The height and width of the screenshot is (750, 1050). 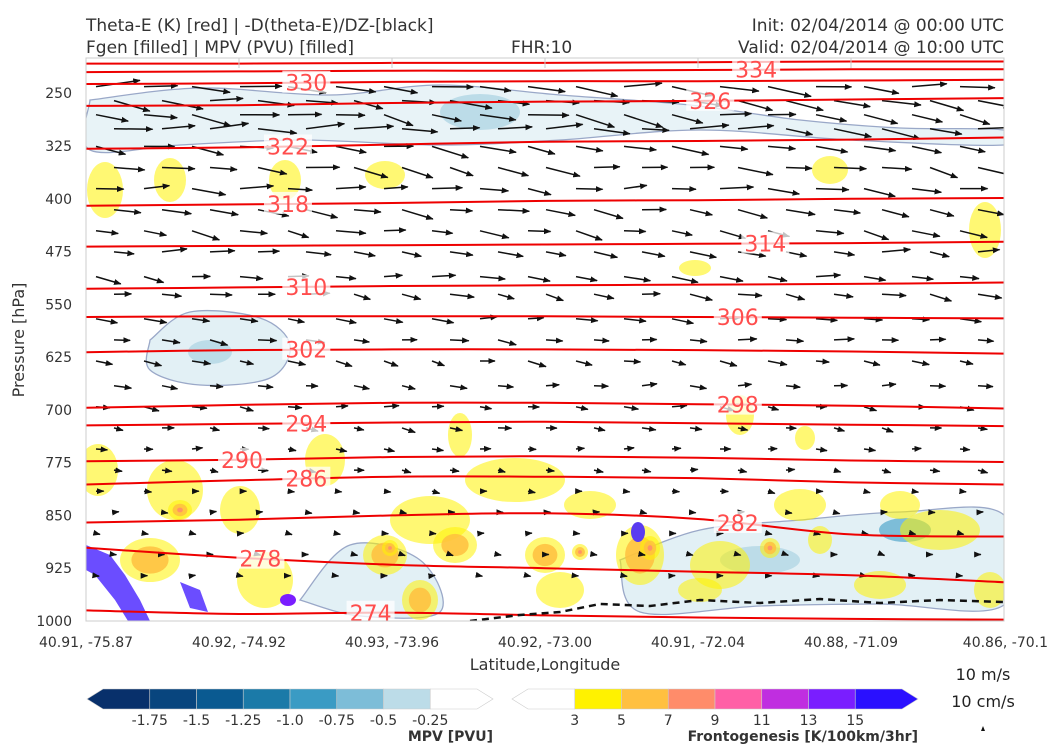 I want to click on y-tick-label: 625, so click(x=58, y=358).